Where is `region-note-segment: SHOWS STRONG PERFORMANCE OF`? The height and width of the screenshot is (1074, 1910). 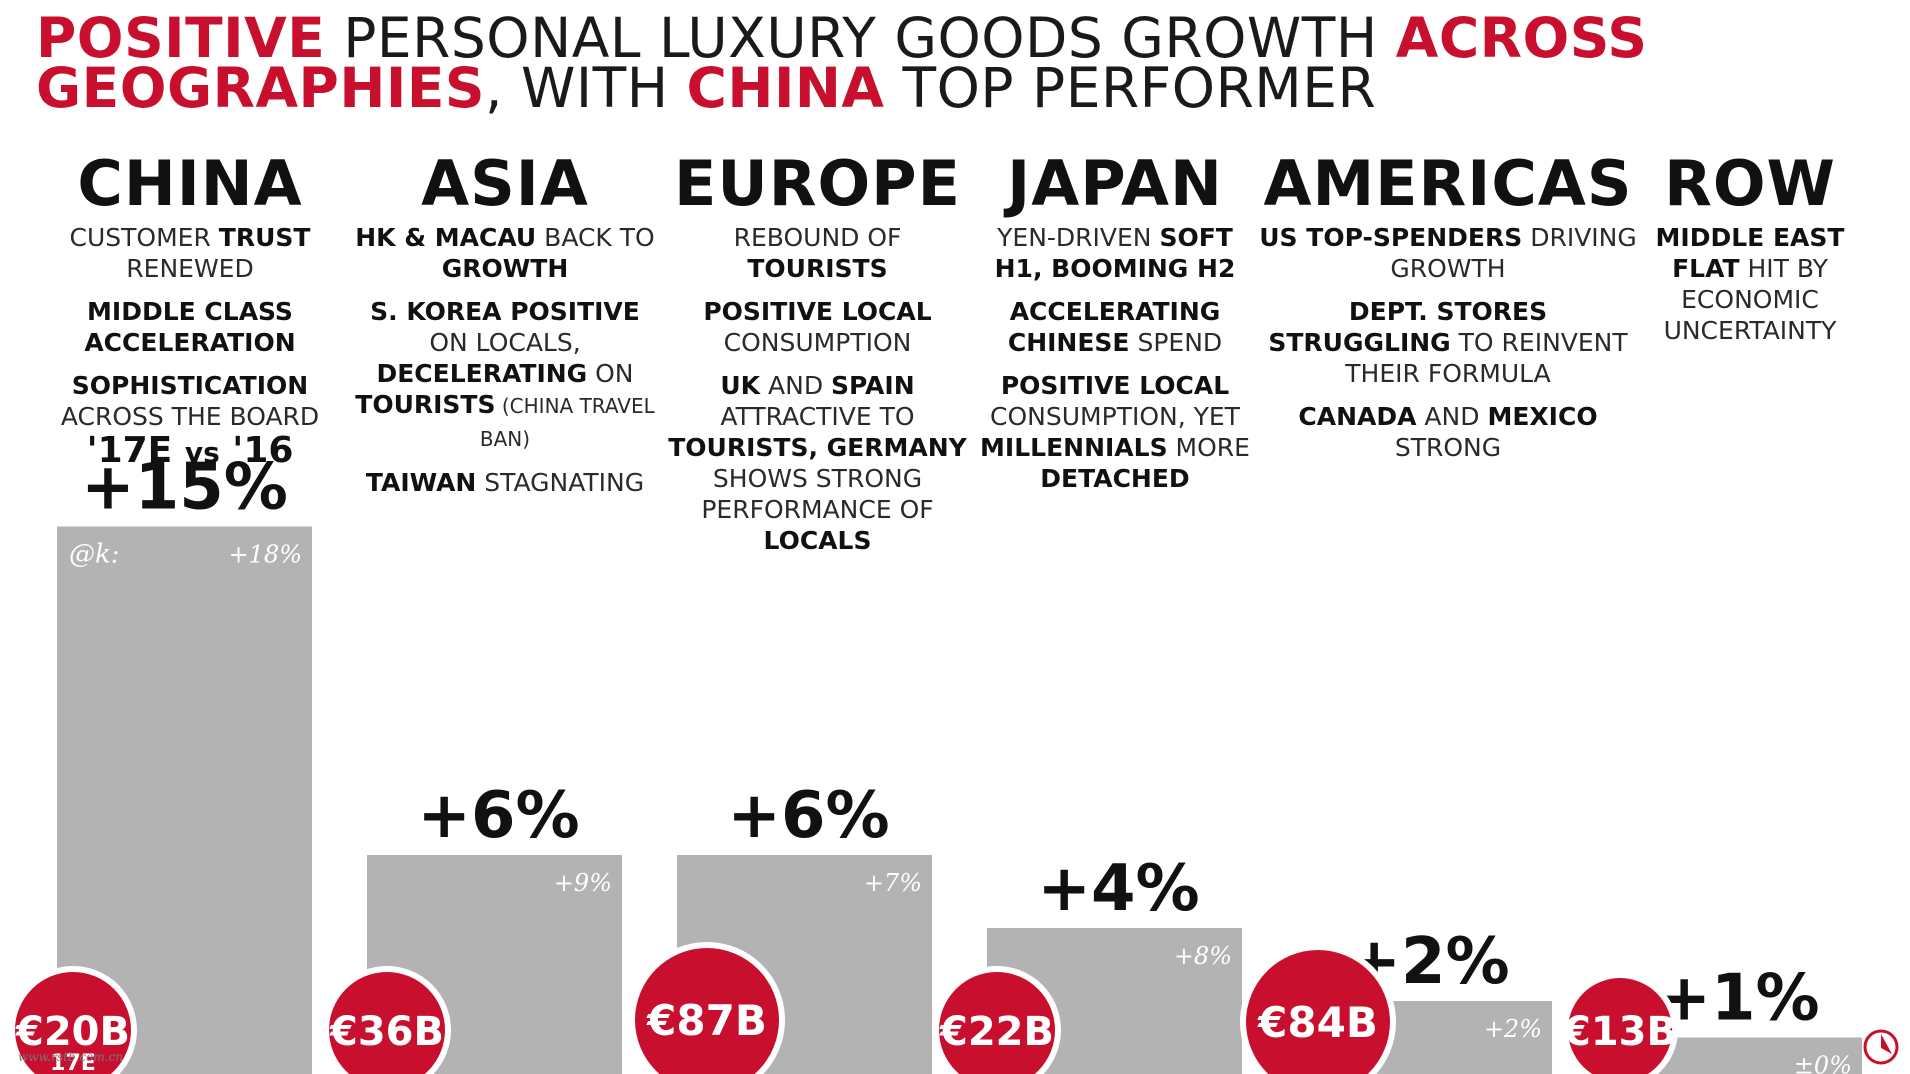
region-note-segment: SHOWS STRONG PERFORMANCE OF is located at coordinates (817, 494).